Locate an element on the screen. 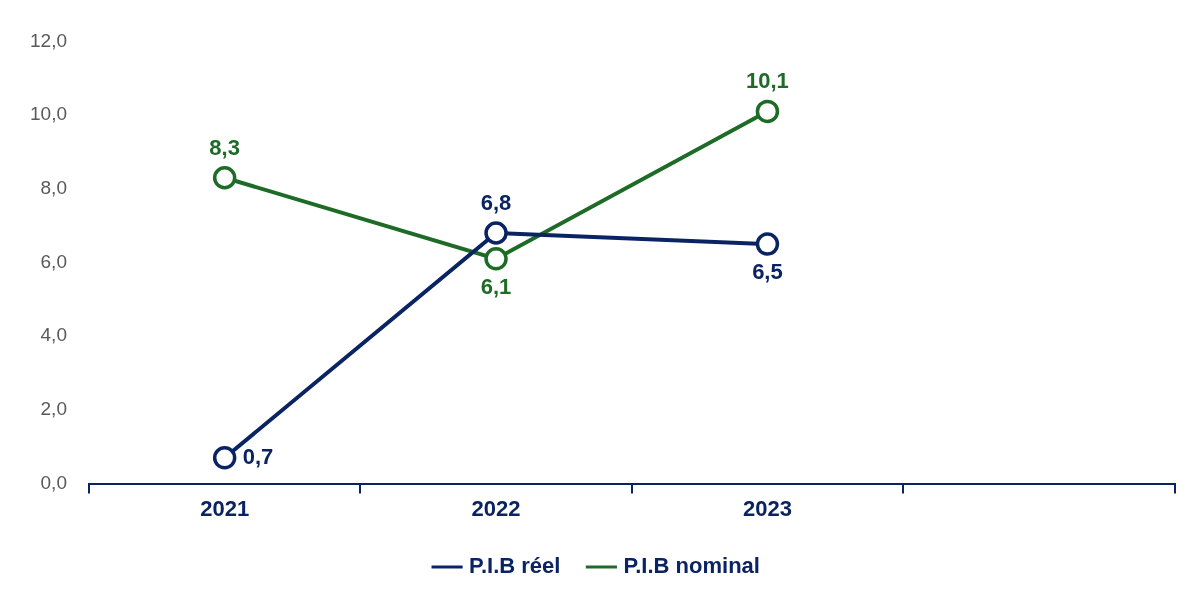 The width and height of the screenshot is (1198, 597). data-label: 8,3 is located at coordinates (224, 147).